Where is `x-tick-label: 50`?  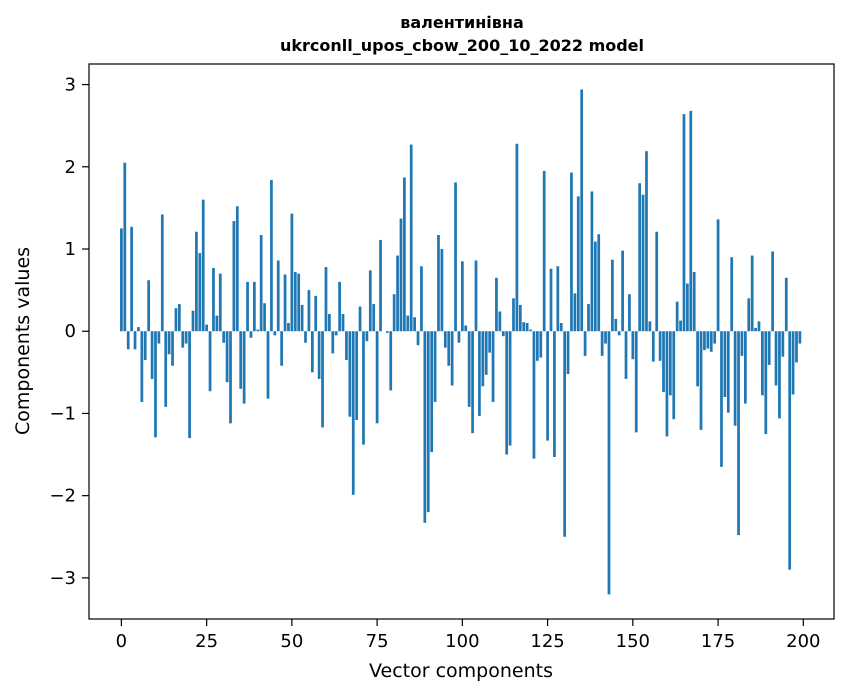 x-tick-label: 50 is located at coordinates (291, 641).